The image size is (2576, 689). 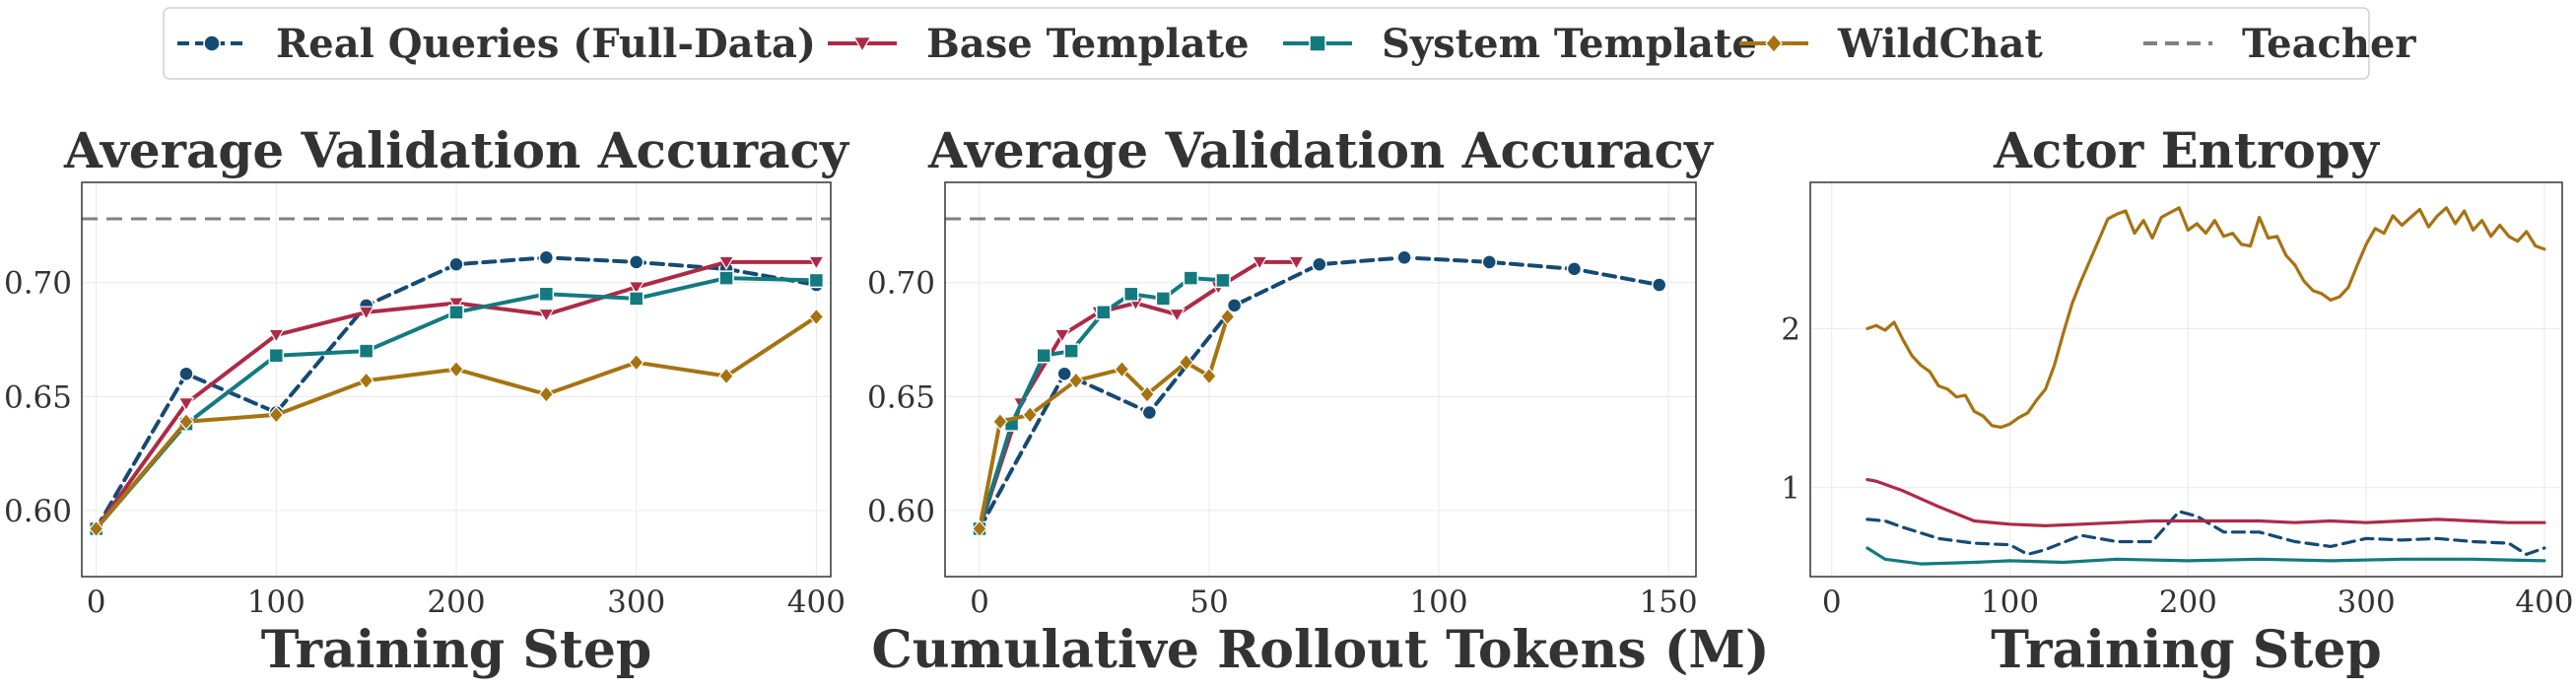 What do you see at coordinates (1940, 44) in the screenshot?
I see `legend-label-wildchat: WildChat` at bounding box center [1940, 44].